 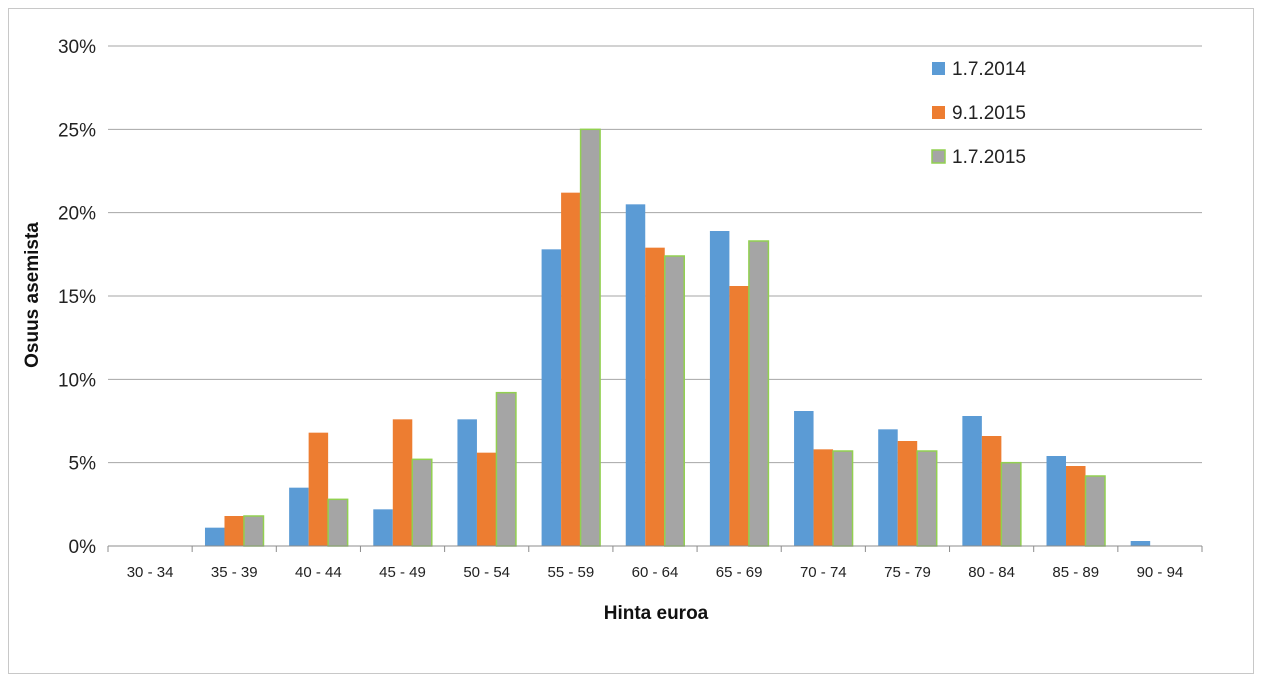 What do you see at coordinates (486, 572) in the screenshot?
I see `x-tick-label: 50 - 54` at bounding box center [486, 572].